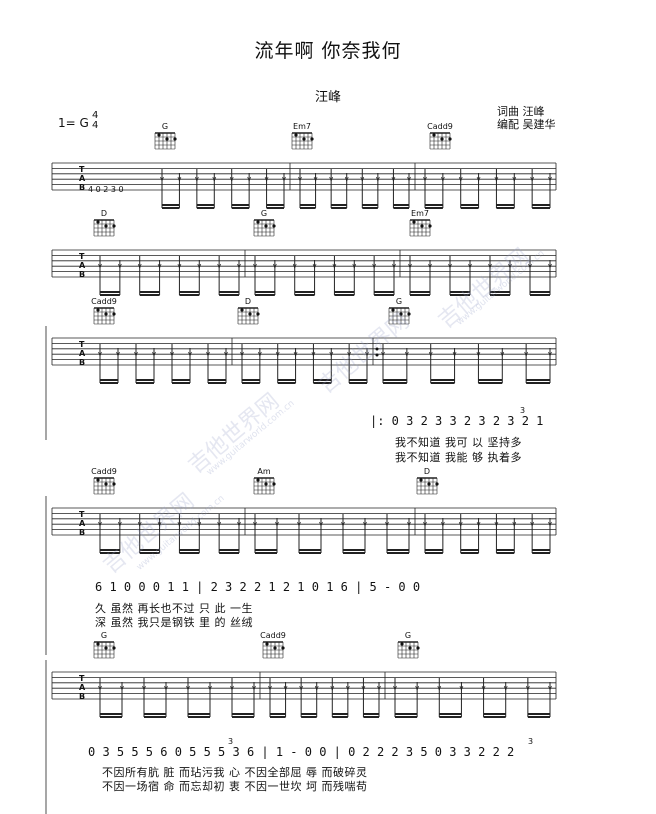 The height and width of the screenshot is (814, 656). I want to click on chord-name: Cadd9, so click(104, 301).